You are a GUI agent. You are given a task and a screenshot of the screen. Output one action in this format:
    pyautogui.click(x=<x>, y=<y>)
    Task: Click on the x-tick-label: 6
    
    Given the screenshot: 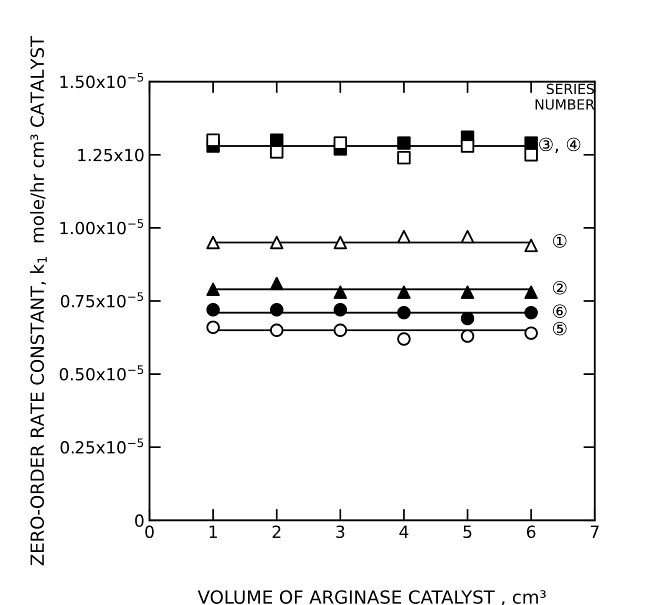 What is the action you would take?
    pyautogui.click(x=531, y=531)
    